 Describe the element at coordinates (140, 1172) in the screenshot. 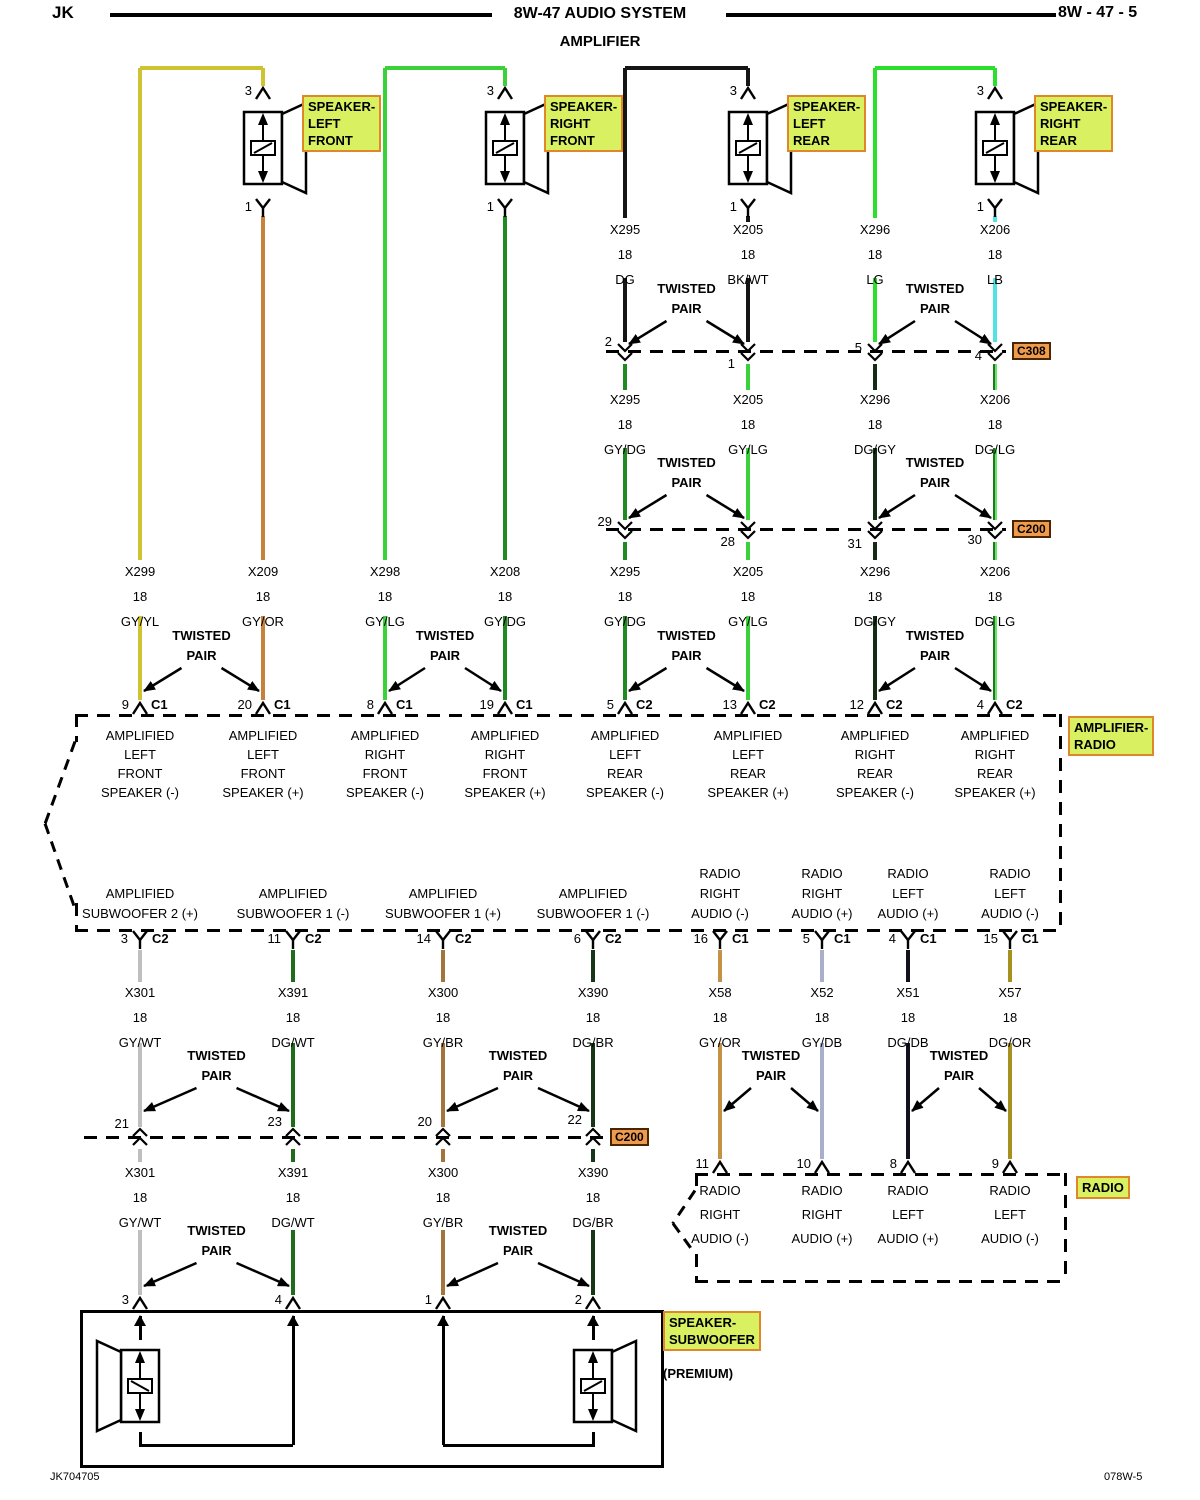

I see `wire-label: X301` at that location.